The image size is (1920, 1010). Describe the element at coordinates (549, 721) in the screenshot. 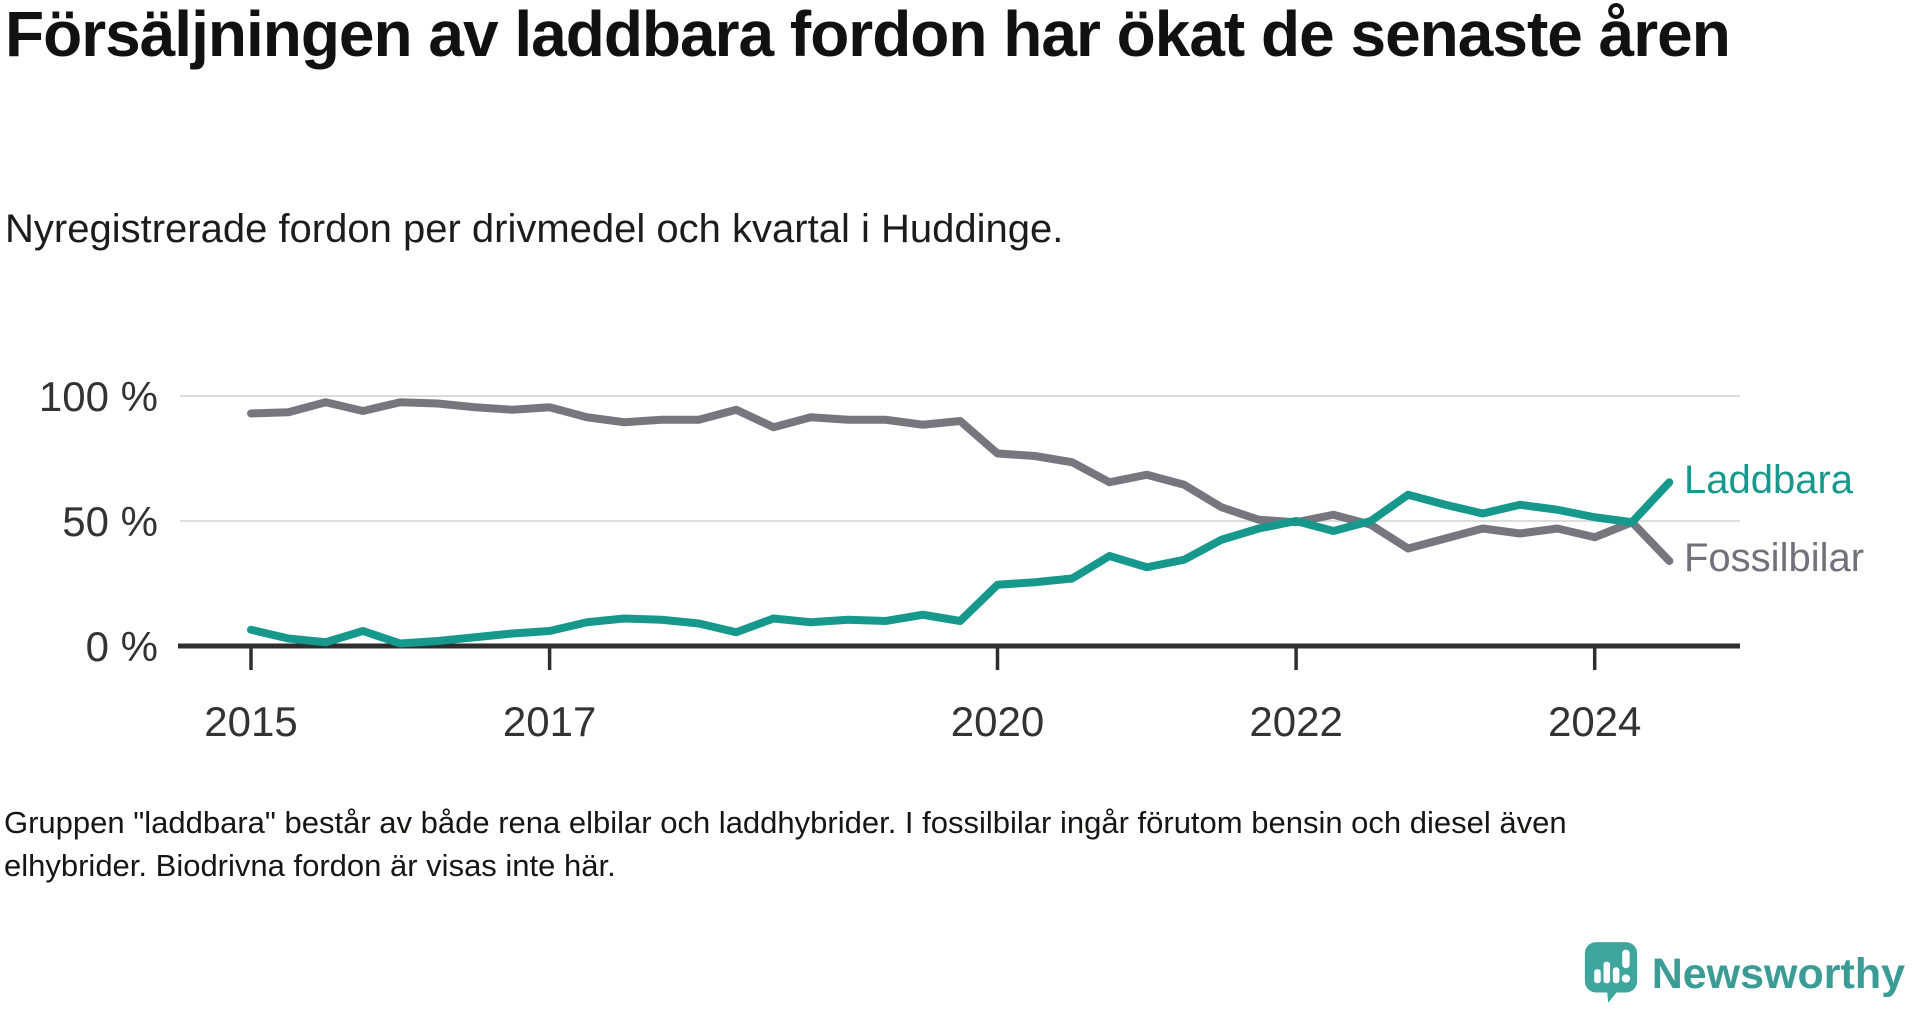

I see `x-axis-label-2017: 2017` at that location.